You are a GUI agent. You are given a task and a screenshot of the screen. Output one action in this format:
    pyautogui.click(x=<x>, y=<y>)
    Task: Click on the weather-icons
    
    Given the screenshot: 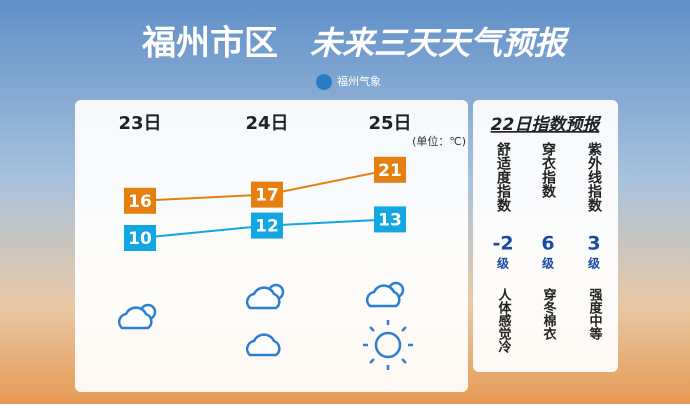 What is the action you would take?
    pyautogui.click(x=265, y=325)
    